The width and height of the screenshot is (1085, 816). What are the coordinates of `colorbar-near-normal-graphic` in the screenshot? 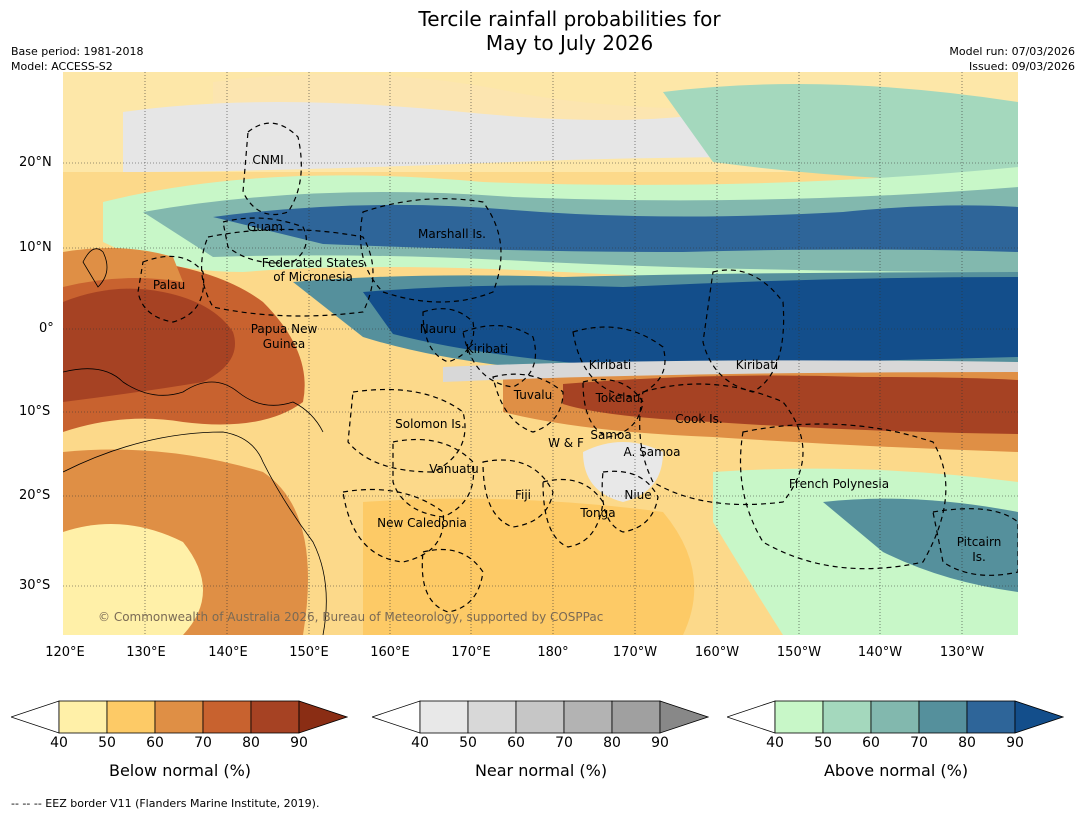 It's located at (540, 717).